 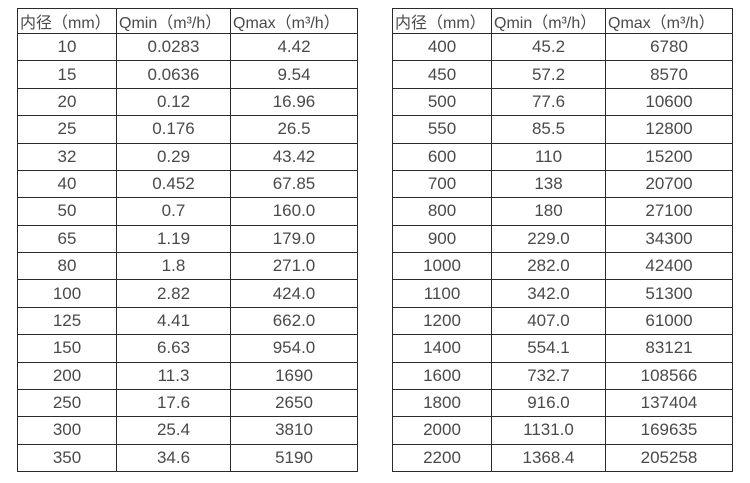 What do you see at coordinates (173, 74) in the screenshot?
I see `table-cell: 0.0636` at bounding box center [173, 74].